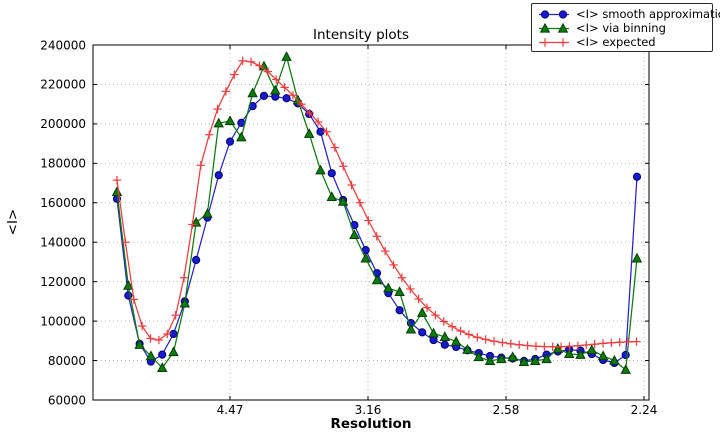 The width and height of the screenshot is (720, 444). What do you see at coordinates (63, 282) in the screenshot?
I see `y-tick-label: 120000` at bounding box center [63, 282].